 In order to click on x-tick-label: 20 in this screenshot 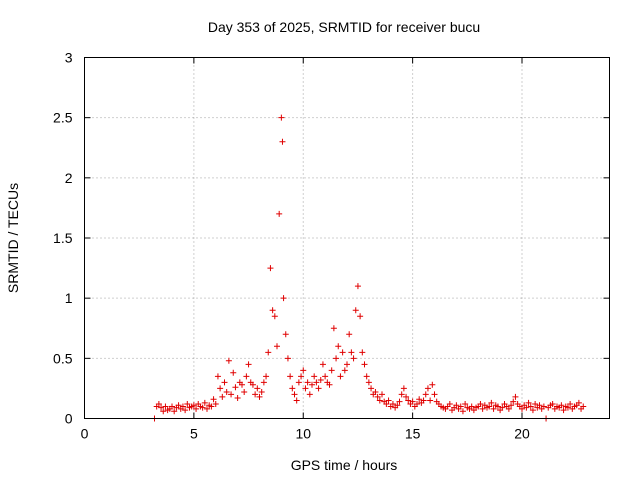, I will do `click(522, 434)`.